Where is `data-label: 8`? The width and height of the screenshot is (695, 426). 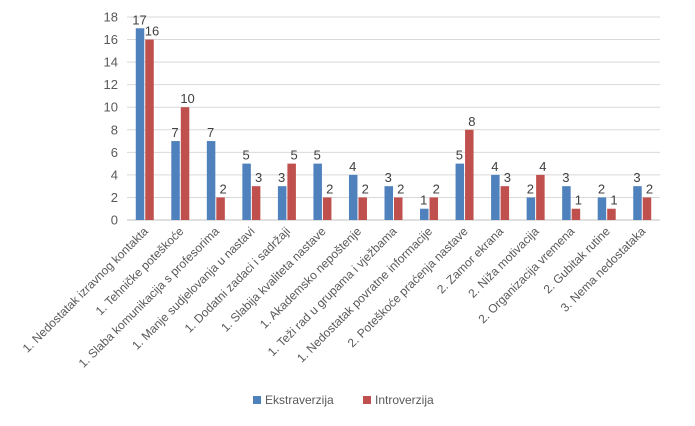
data-label: 8 is located at coordinates (471, 121).